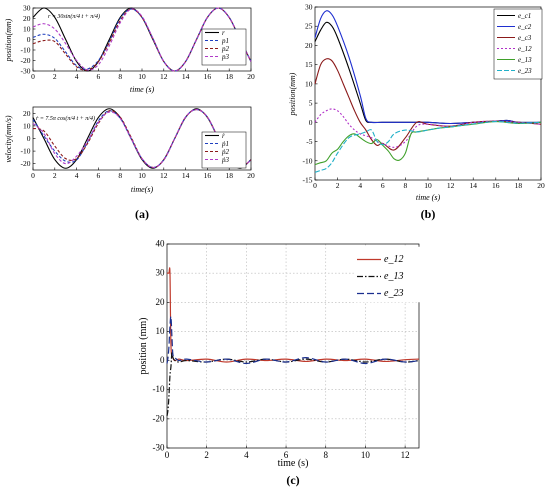 Image resolution: width=550 pixels, height=491 pixels. Describe the element at coordinates (8, 138) in the screenshot. I see `panel-a-bottom-ylabel: velocity(mm/s)` at that location.